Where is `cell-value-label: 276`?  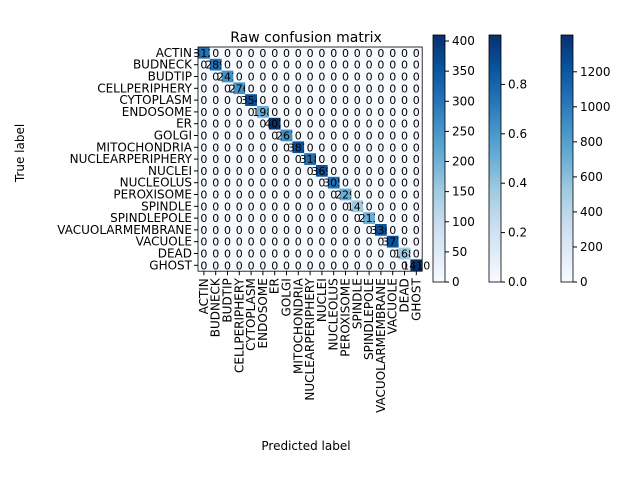
cell-value-label: 276 is located at coordinates (239, 88).